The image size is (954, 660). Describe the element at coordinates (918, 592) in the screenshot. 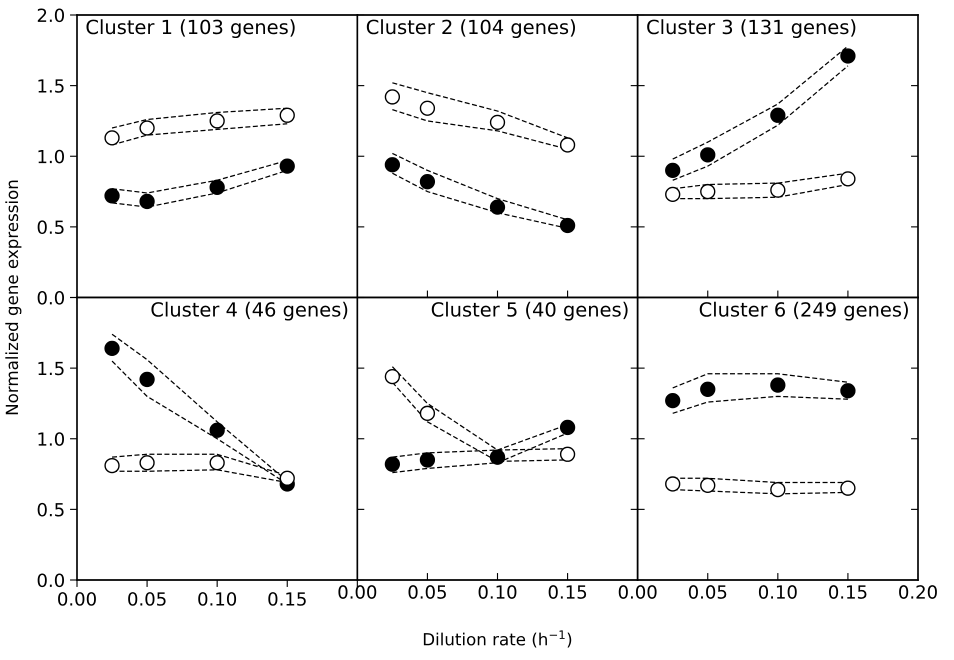

I see `x-tick-label: 0.20` at that location.